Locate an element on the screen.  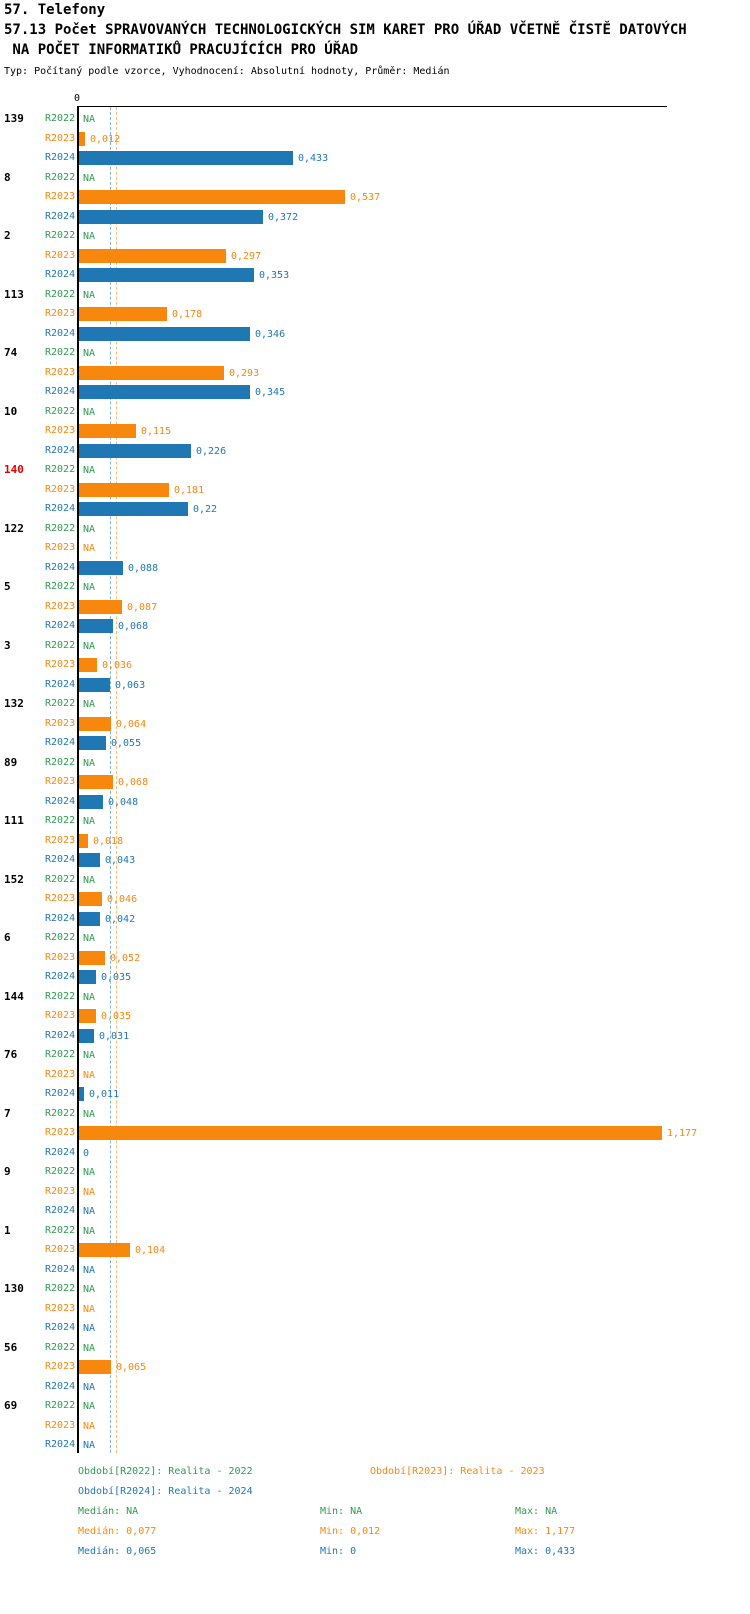
value-label: 0,087 is located at coordinates (142, 607).